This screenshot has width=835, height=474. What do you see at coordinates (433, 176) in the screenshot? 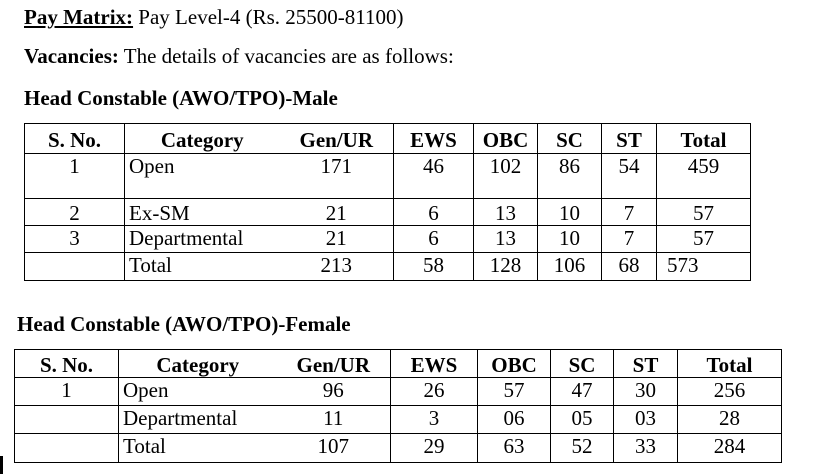
I see `cell-ews: 46` at bounding box center [433, 176].